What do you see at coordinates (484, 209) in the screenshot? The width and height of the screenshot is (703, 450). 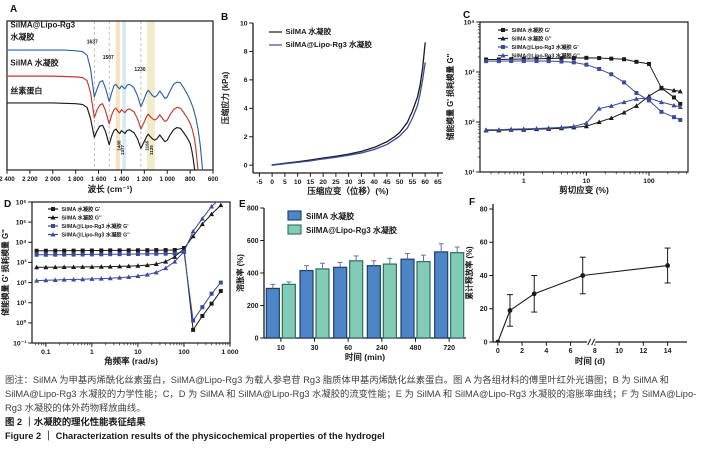 I see `svg-text: 80` at bounding box center [484, 209].